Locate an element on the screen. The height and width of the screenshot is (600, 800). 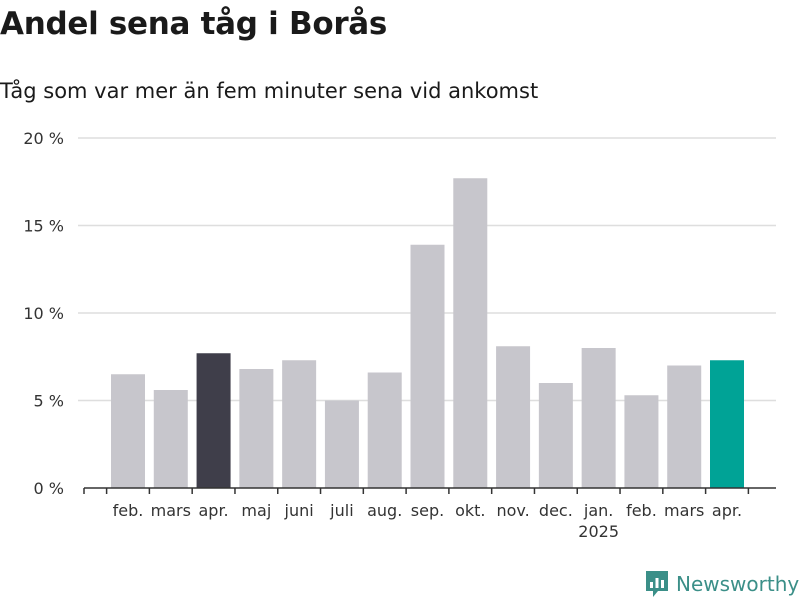
y-tick-label: 20 % is located at coordinates (43, 138).